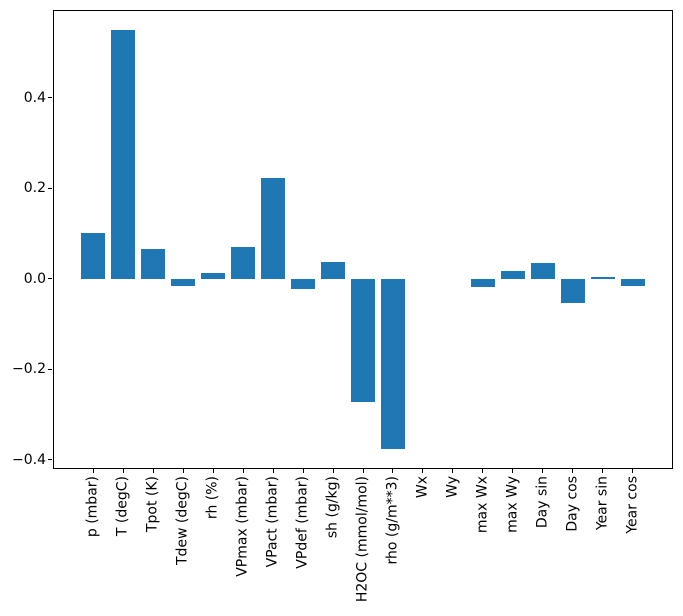 This screenshot has height=616, width=683. Describe the element at coordinates (332, 507) in the screenshot. I see `x-tick-label: sh (g/kg)` at that location.